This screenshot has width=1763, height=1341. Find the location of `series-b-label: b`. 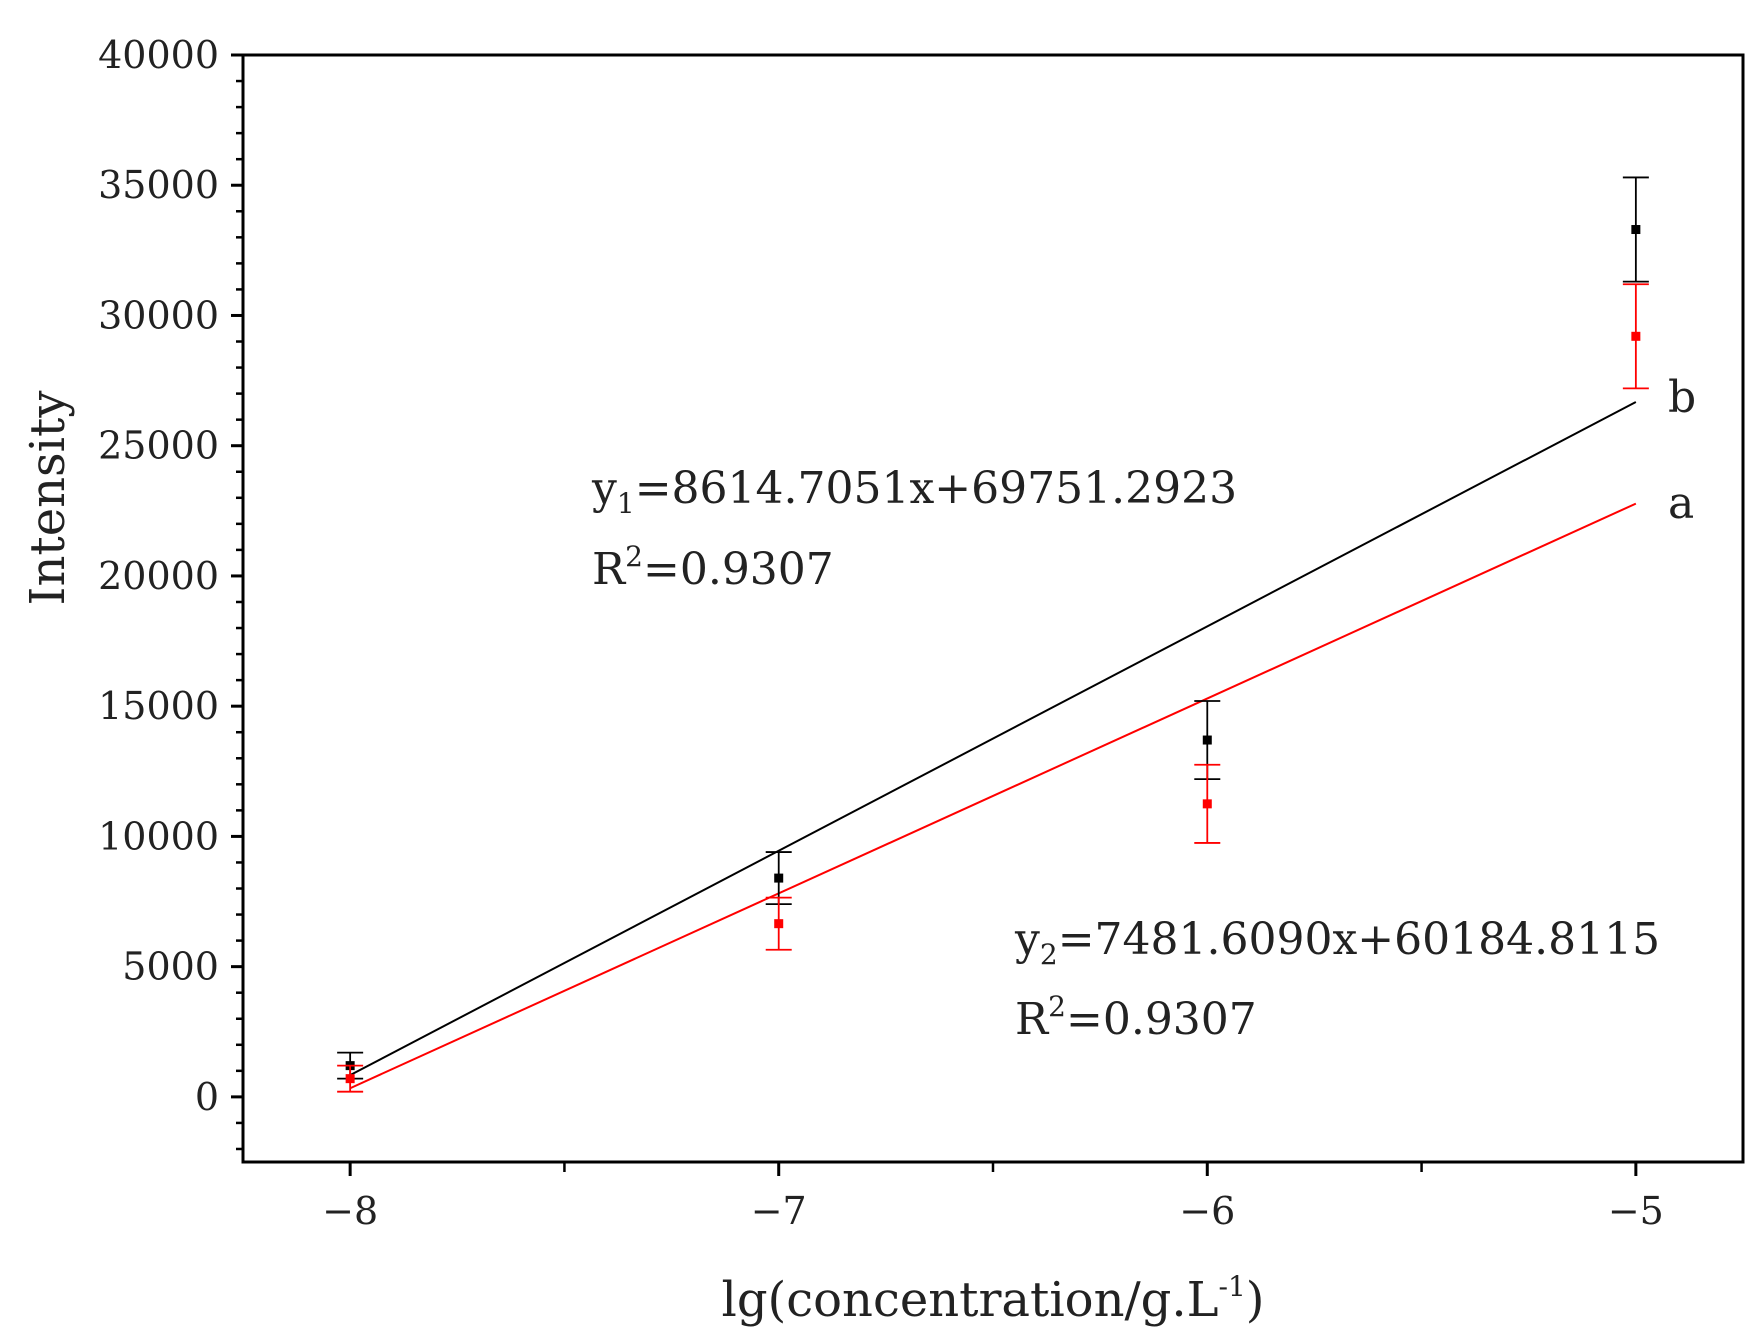

series-b-label: b is located at coordinates (1682, 397).